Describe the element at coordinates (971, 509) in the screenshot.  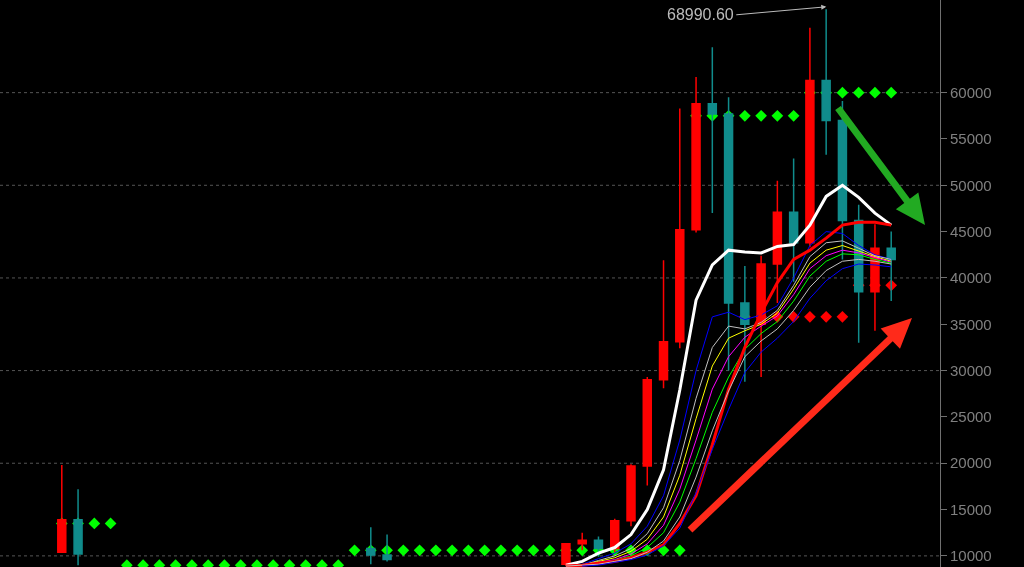
I see `y-tick-label: 15000` at that location.